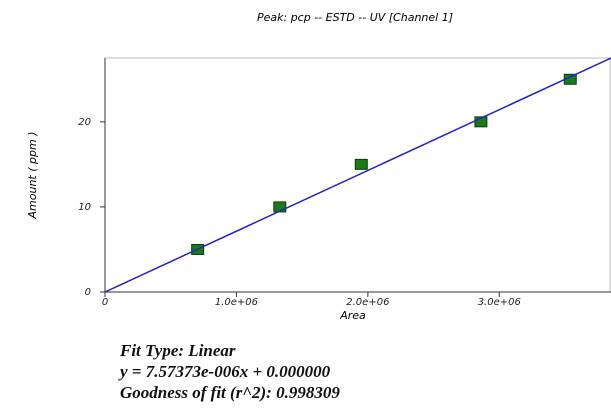 This screenshot has height=417, width=611. Describe the element at coordinates (32, 176) in the screenshot. I see `y-axis-label: Amount ( ppm )` at that location.